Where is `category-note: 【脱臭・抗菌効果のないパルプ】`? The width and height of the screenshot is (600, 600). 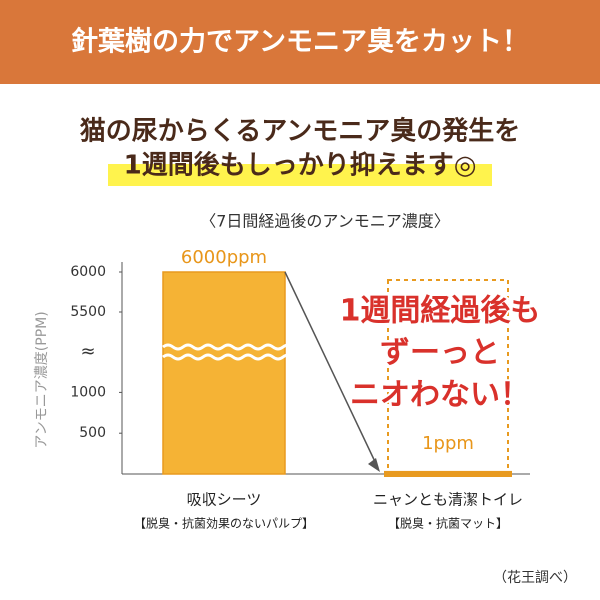 category-note: 【脱臭・抗菌効果のないパルプ】 is located at coordinates (224, 523).